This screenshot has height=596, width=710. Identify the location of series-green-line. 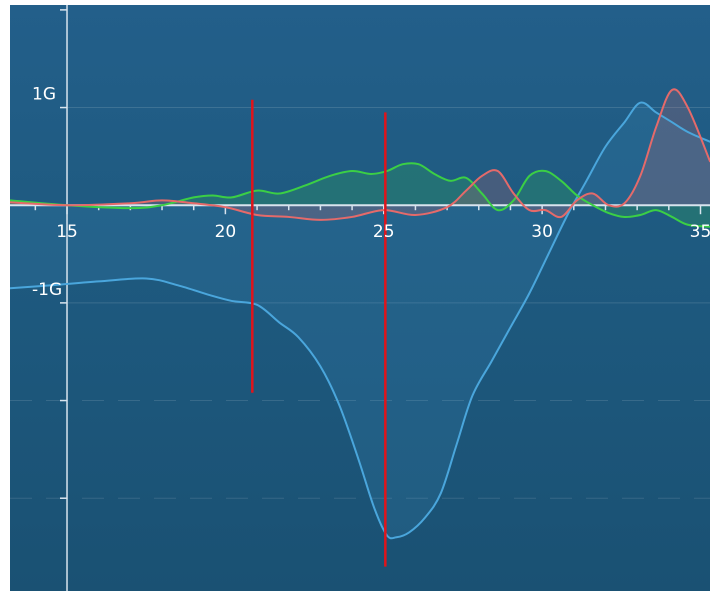
(360, 195).